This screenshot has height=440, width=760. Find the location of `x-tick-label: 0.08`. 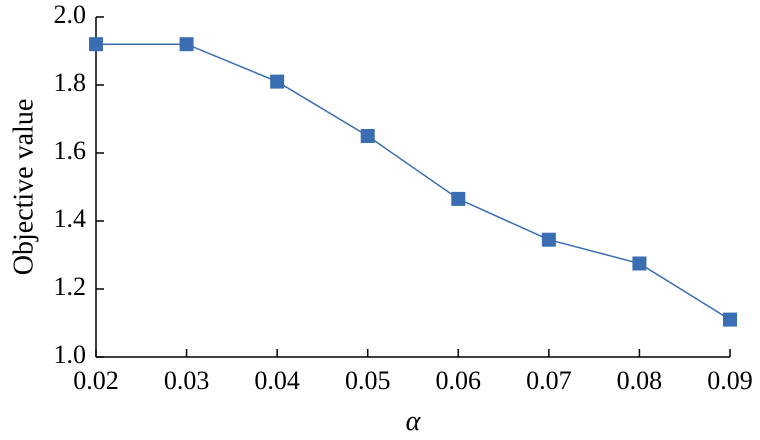

x-tick-label: 0.08 is located at coordinates (640, 380).